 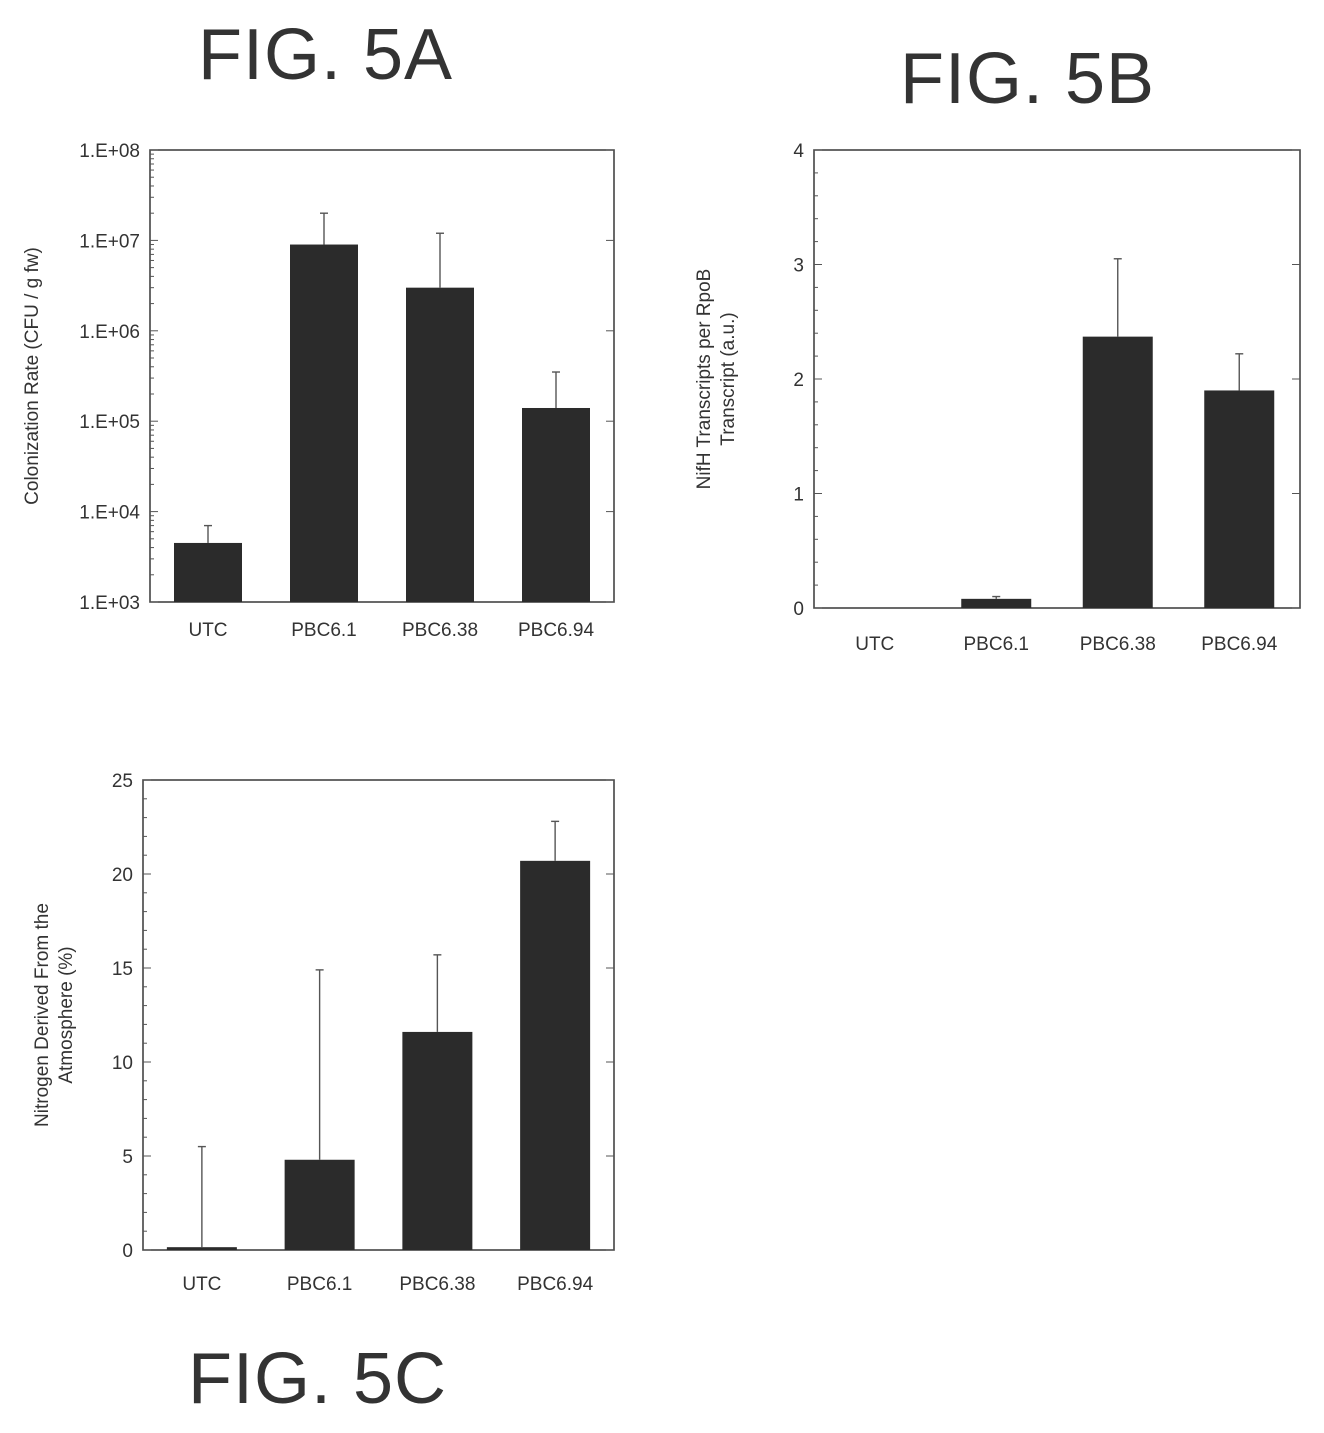 I want to click on y-tick-label: 1.E+07, so click(x=109, y=241).